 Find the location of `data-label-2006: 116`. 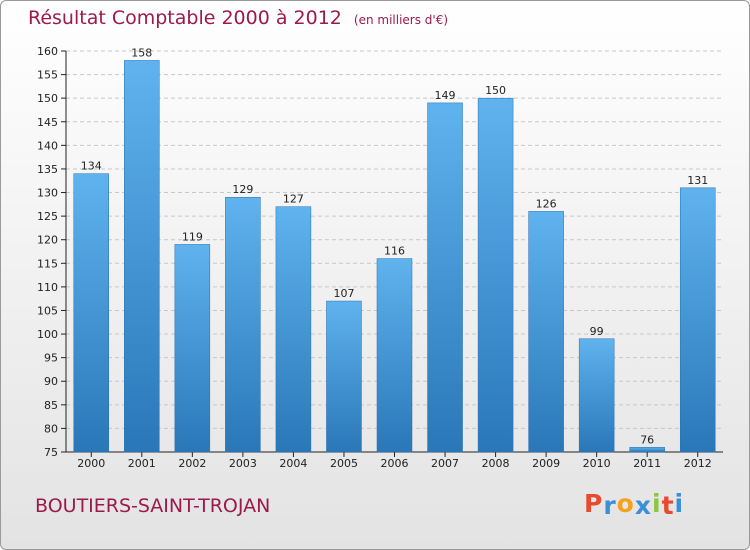

data-label-2006: 116 is located at coordinates (394, 251).